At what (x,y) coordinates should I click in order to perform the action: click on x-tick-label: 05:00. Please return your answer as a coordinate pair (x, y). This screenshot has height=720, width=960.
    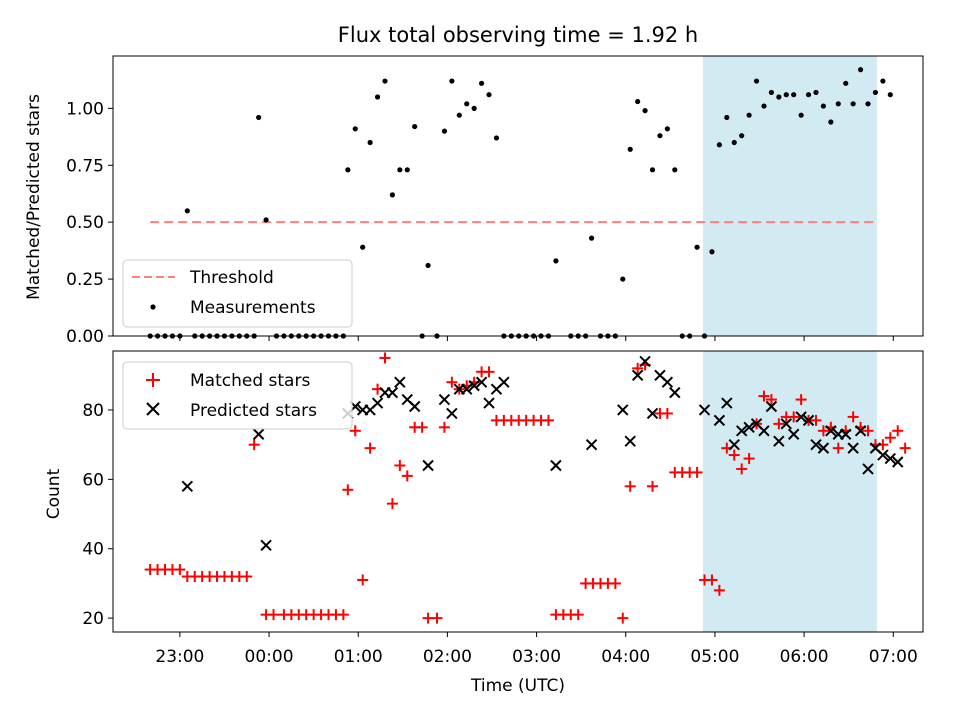
    Looking at the image, I should click on (714, 657).